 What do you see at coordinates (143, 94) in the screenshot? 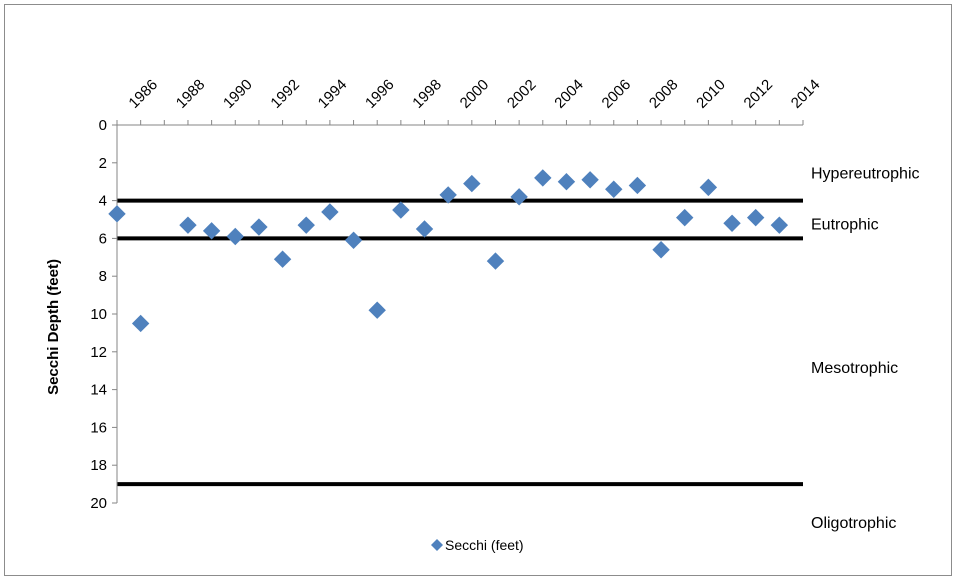
I see `x-tick-label: 1986` at bounding box center [143, 94].